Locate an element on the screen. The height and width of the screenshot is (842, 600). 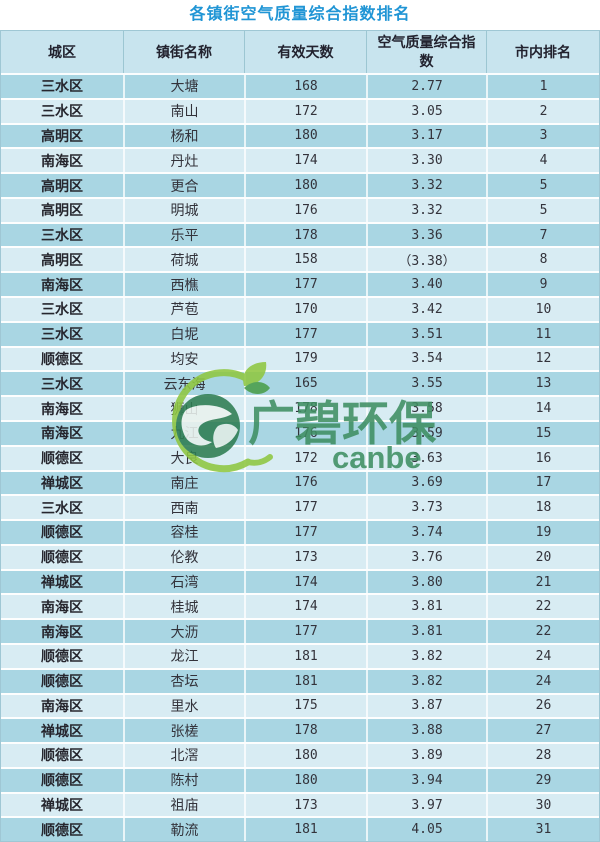
table-row: 南海区 狮山 178 3.58 14 is located at coordinates (300, 409).